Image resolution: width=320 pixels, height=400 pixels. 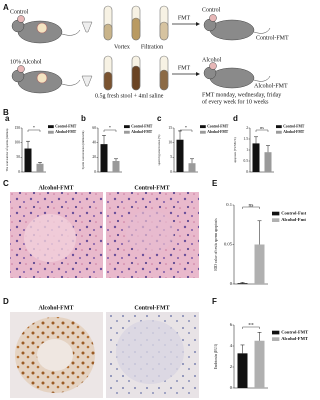 What do you see at coordinates (83, 150) in the screenshot?
I see `y-axis-title: Sperm concentration (million/ml)` at bounding box center [83, 150].